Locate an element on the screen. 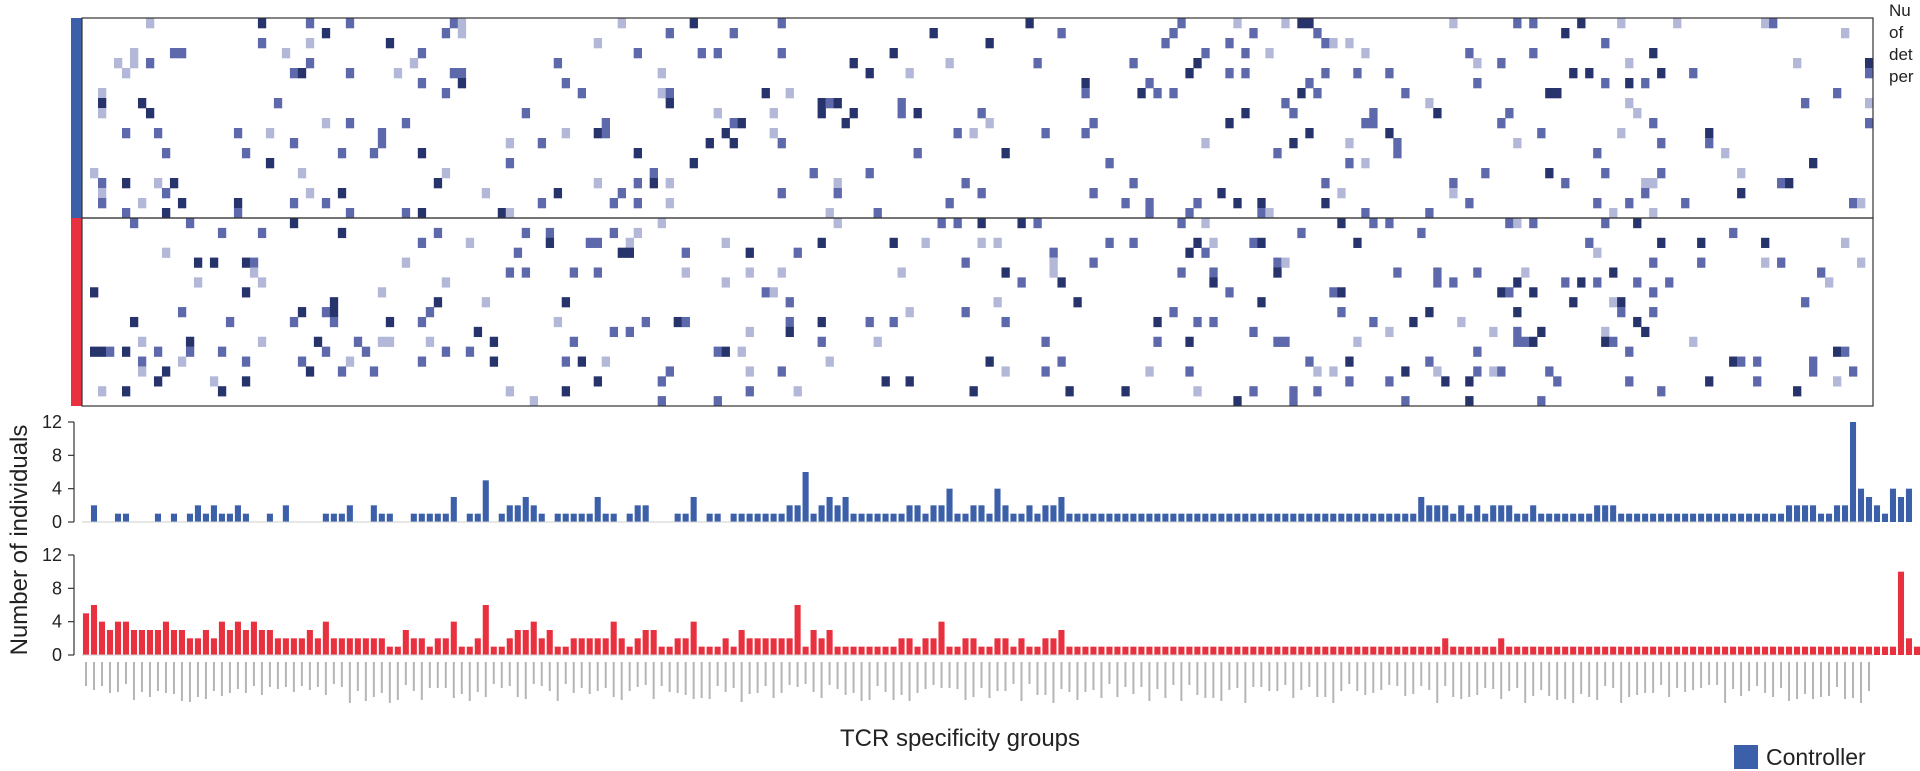 This screenshot has width=1920, height=771. y-tick-label: 4 is located at coordinates (57, 489).